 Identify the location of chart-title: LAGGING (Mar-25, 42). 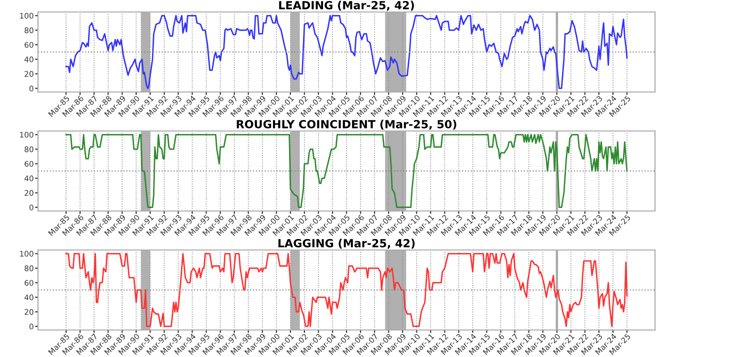
(346, 243).